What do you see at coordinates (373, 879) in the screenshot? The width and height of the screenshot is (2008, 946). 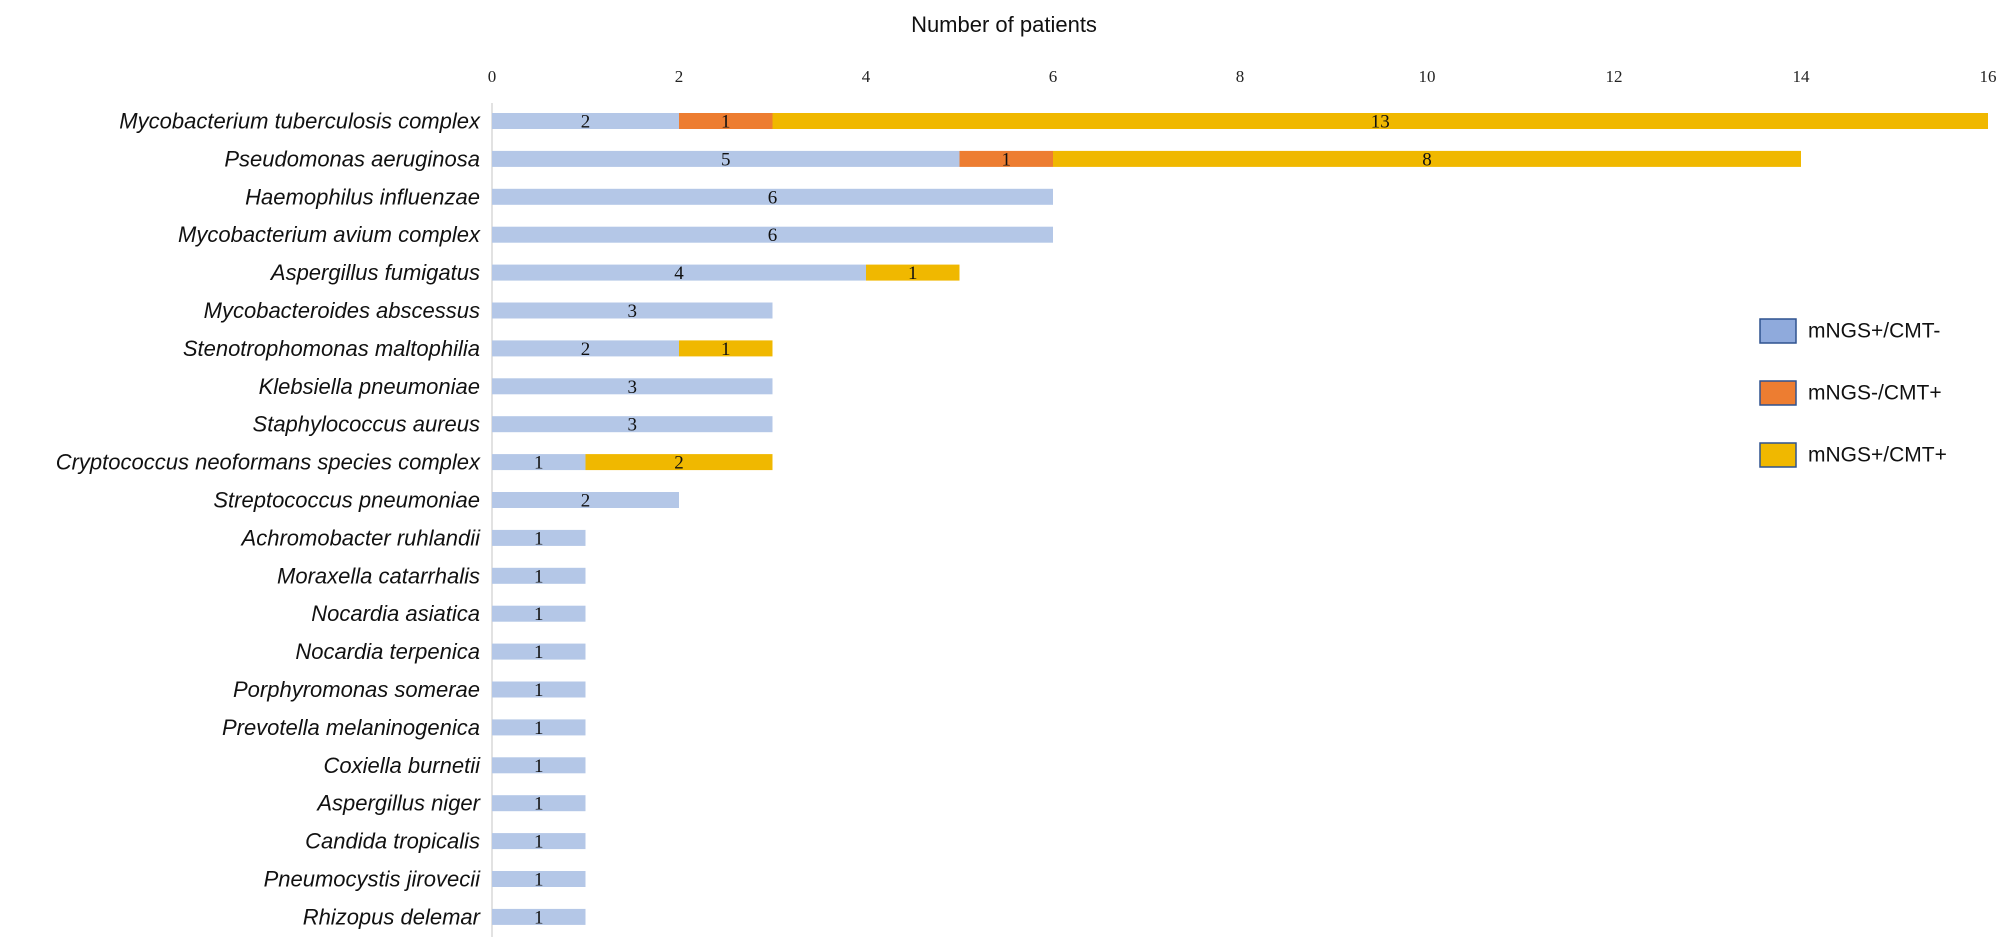 I see `category-label: Pneumocystis jirovecii` at bounding box center [373, 879].